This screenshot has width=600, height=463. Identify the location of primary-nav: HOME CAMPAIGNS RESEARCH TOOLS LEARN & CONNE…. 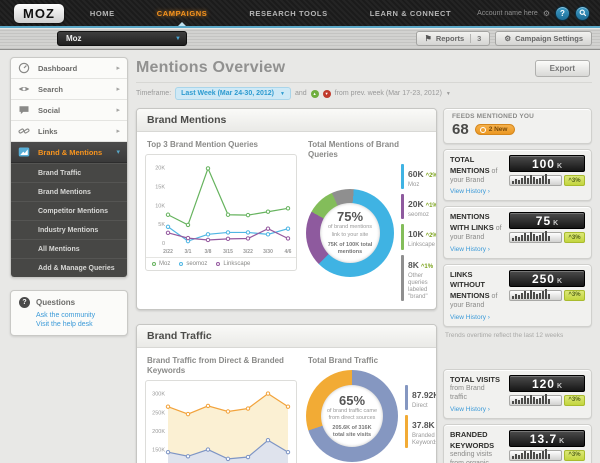
(270, 14).